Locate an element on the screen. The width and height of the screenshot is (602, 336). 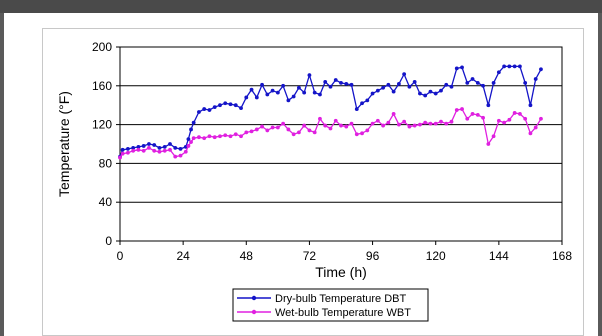
y-tick-label: 40 is located at coordinates (106, 202).